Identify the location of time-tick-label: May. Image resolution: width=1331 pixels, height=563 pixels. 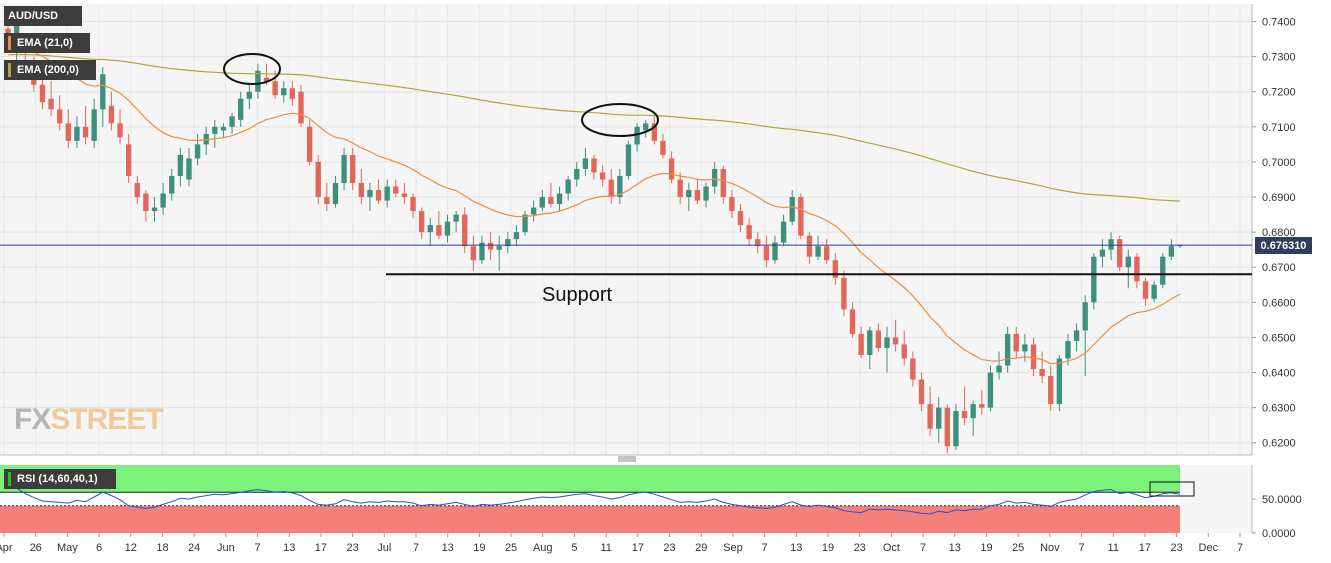
(67, 548).